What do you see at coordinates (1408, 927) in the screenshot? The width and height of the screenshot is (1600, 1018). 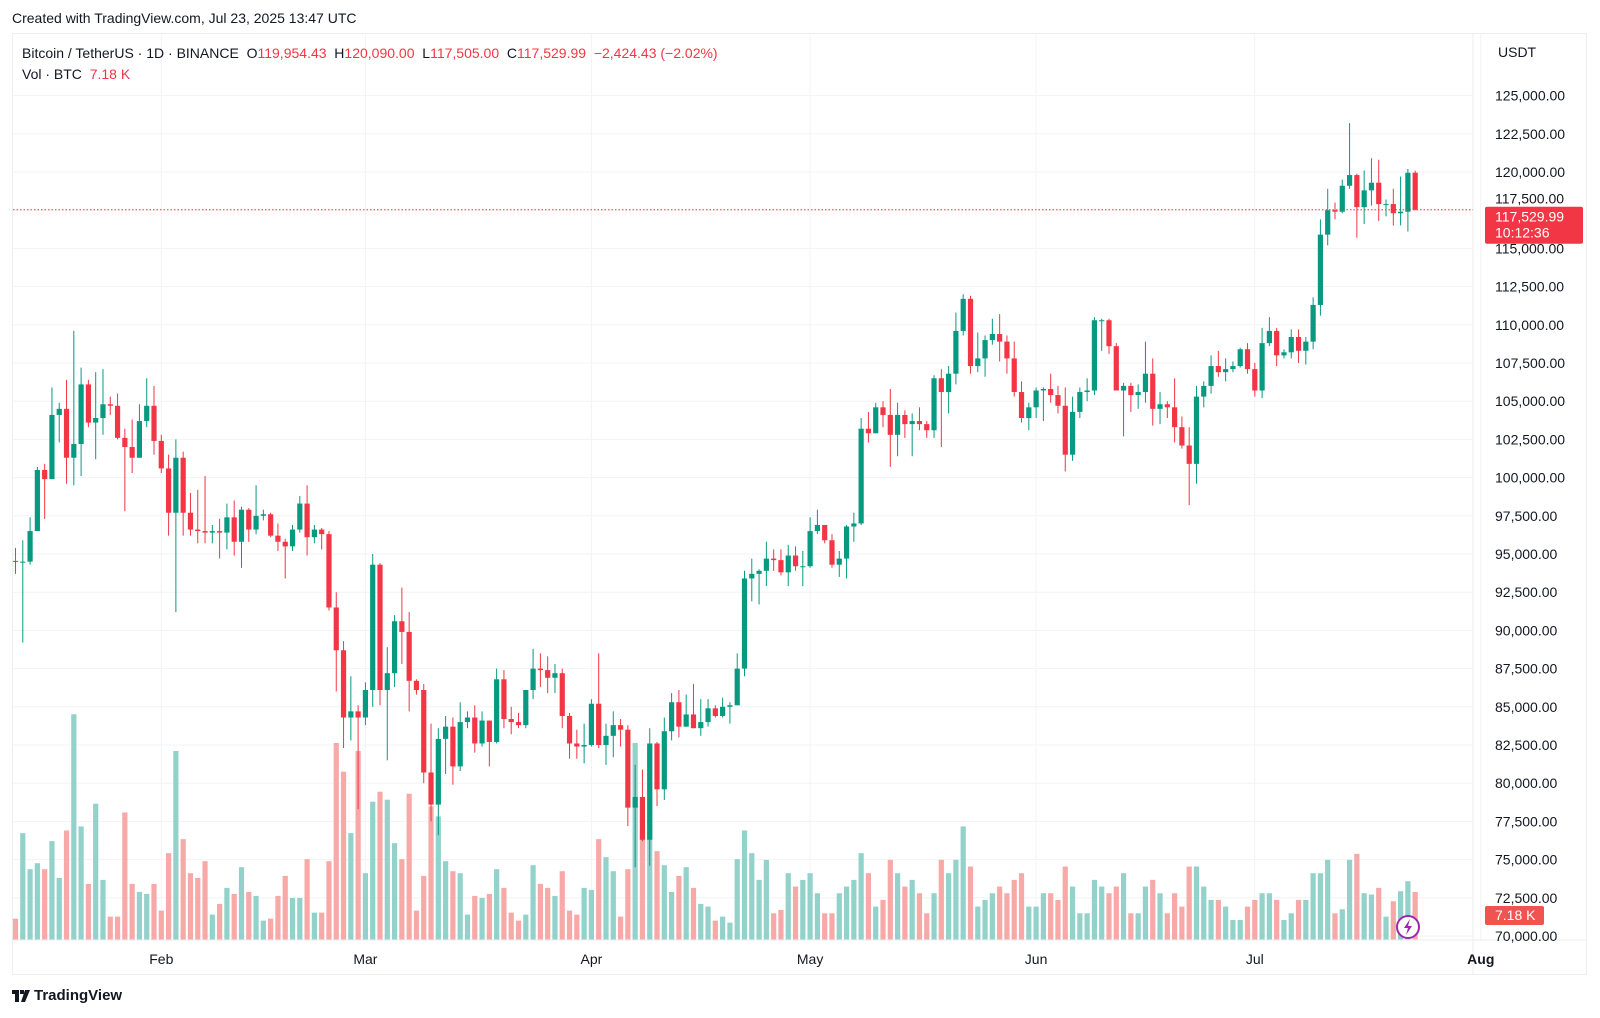 I see `lightning-icon` at bounding box center [1408, 927].